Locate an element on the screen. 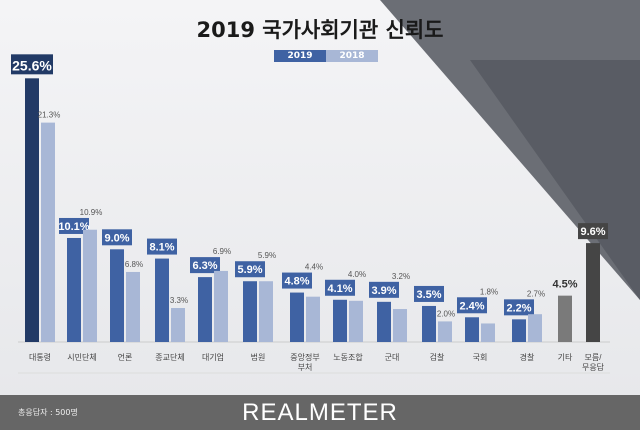  category-label: 언론 is located at coordinates (125, 357).